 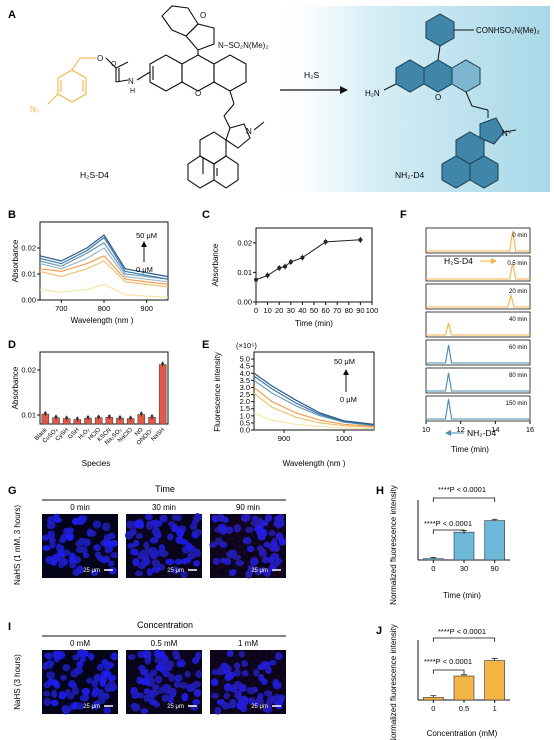 What do you see at coordinates (450, 81) in the screenshot?
I see `product-bonds` at bounding box center [450, 81].